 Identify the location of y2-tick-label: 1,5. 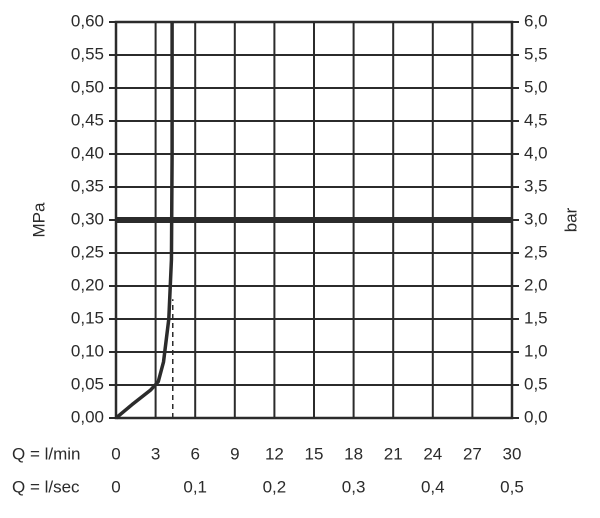
(536, 317).